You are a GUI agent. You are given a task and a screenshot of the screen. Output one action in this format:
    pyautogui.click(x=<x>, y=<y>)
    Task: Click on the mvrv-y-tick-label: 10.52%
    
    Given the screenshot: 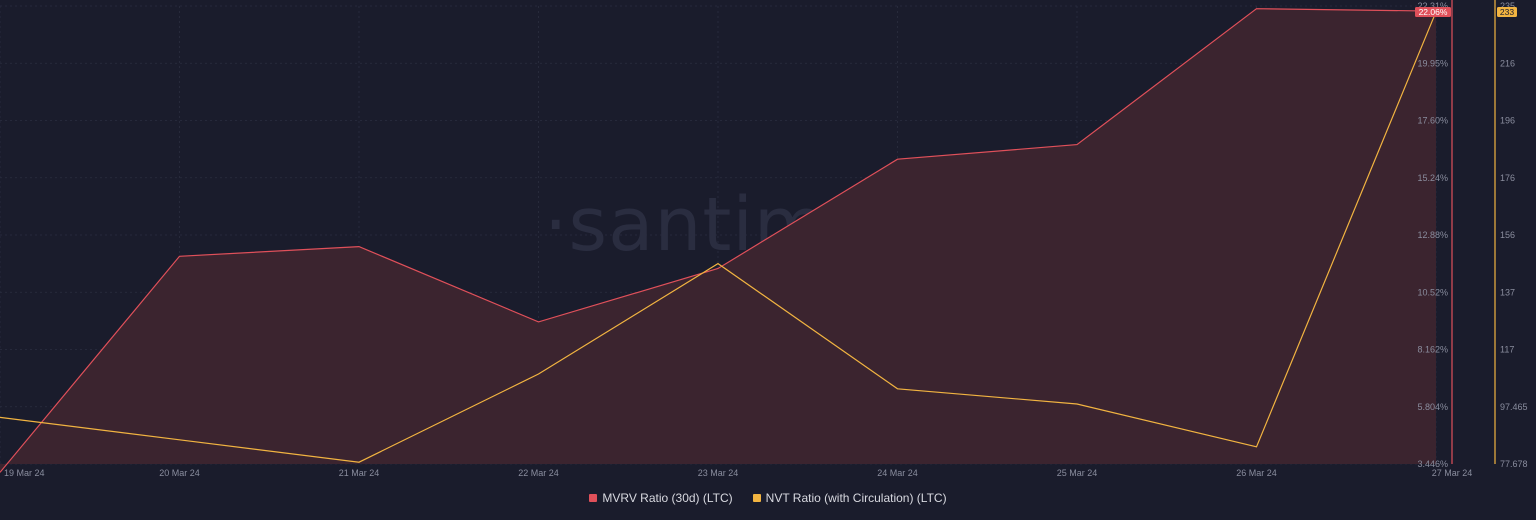 What is the action you would take?
    pyautogui.click(x=1432, y=292)
    